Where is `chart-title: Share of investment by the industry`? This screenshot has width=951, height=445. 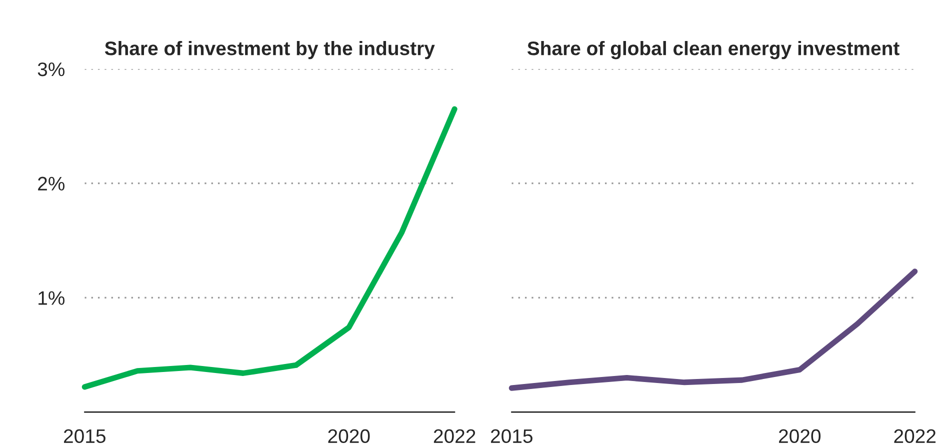 chart-title: Share of investment by the industry is located at coordinates (269, 50).